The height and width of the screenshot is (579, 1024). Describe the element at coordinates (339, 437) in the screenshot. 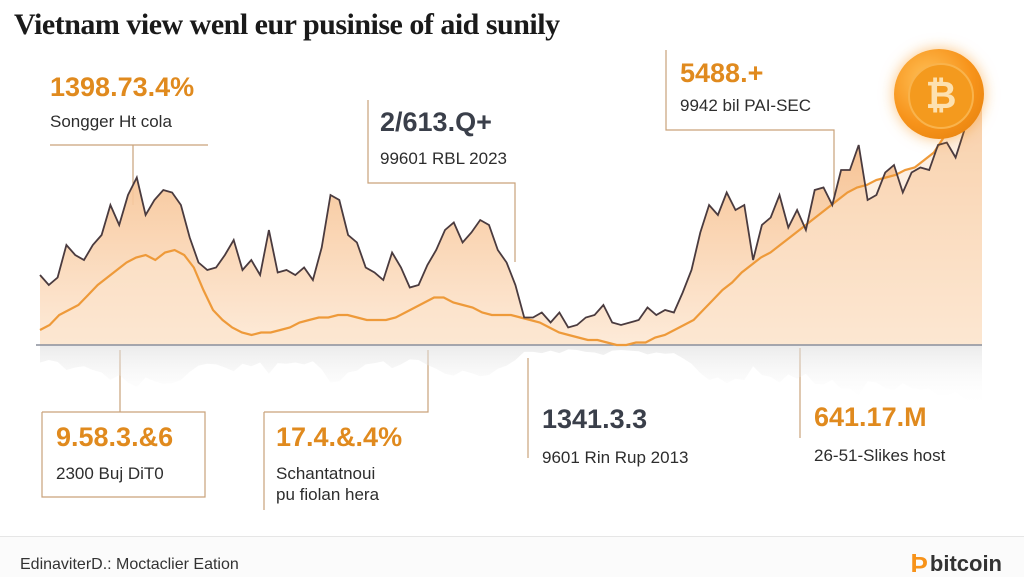

I see `callout-value: 17.4.&.4%` at that location.